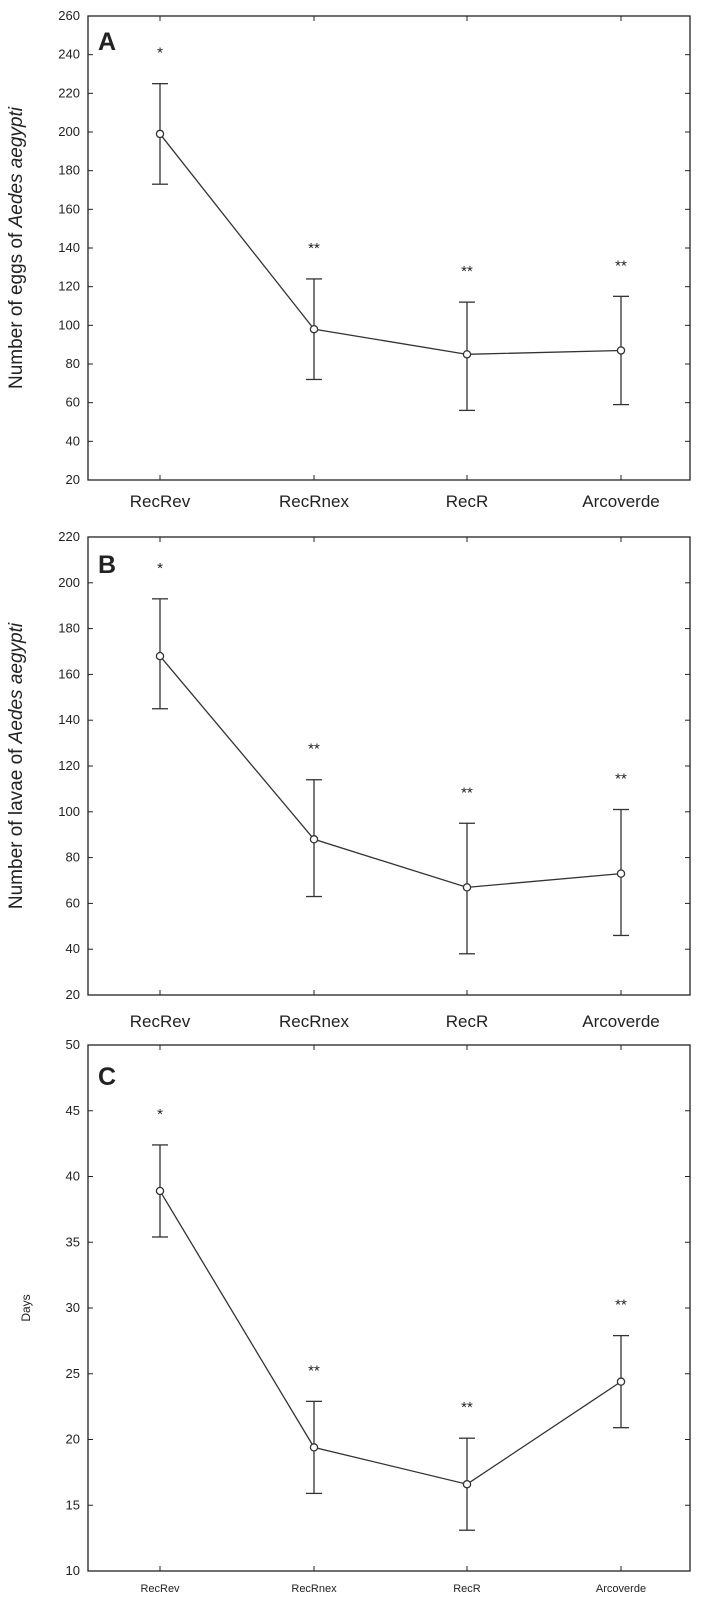  Describe the element at coordinates (107, 565) in the screenshot. I see `panel-label: B` at that location.